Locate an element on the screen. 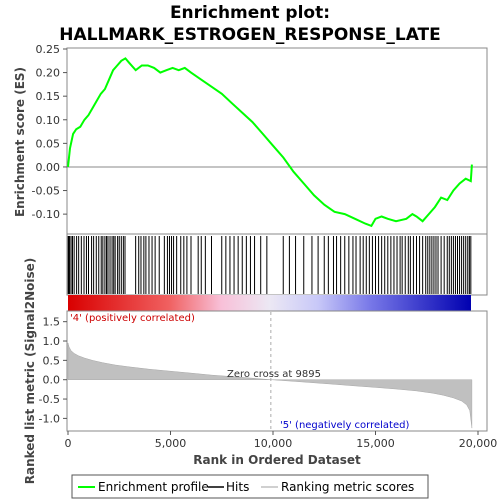 The width and height of the screenshot is (500, 500). zero-cross-label: Zero cross at 9895 is located at coordinates (274, 374).